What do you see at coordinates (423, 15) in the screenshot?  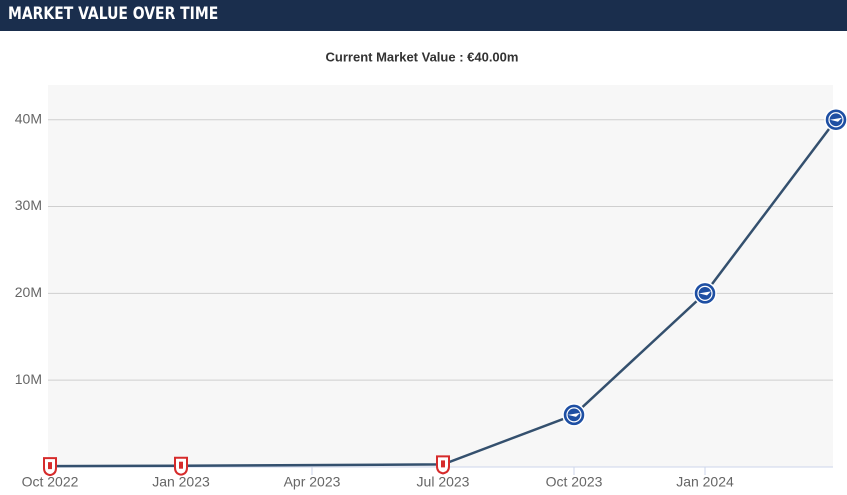 I see `header: MARKET VALUE OVER TIME` at bounding box center [423, 15].